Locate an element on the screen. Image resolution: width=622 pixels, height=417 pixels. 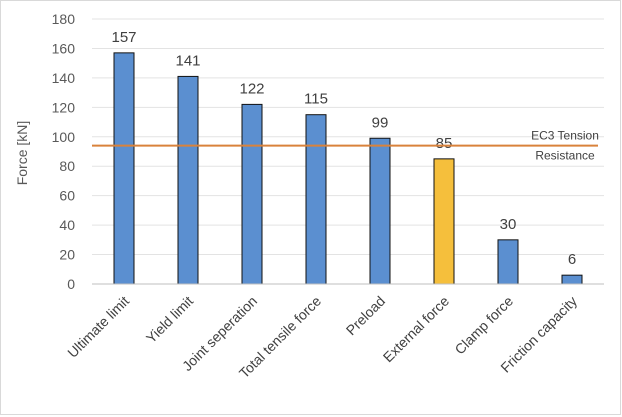
reference-line-label-2: Resistance is located at coordinates (565, 156).